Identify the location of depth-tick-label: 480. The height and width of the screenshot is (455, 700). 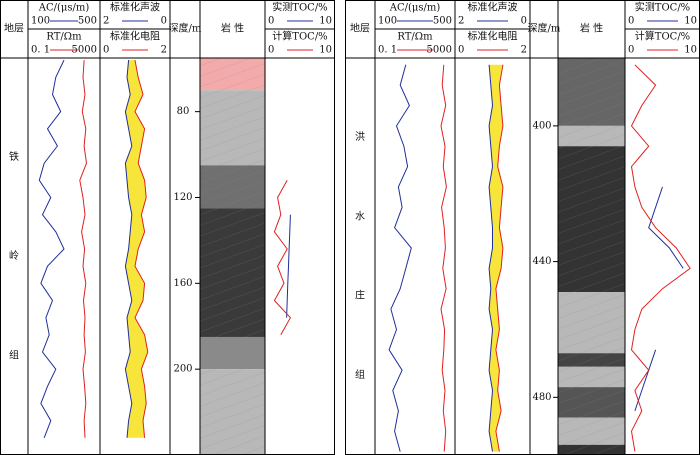
(541, 397).